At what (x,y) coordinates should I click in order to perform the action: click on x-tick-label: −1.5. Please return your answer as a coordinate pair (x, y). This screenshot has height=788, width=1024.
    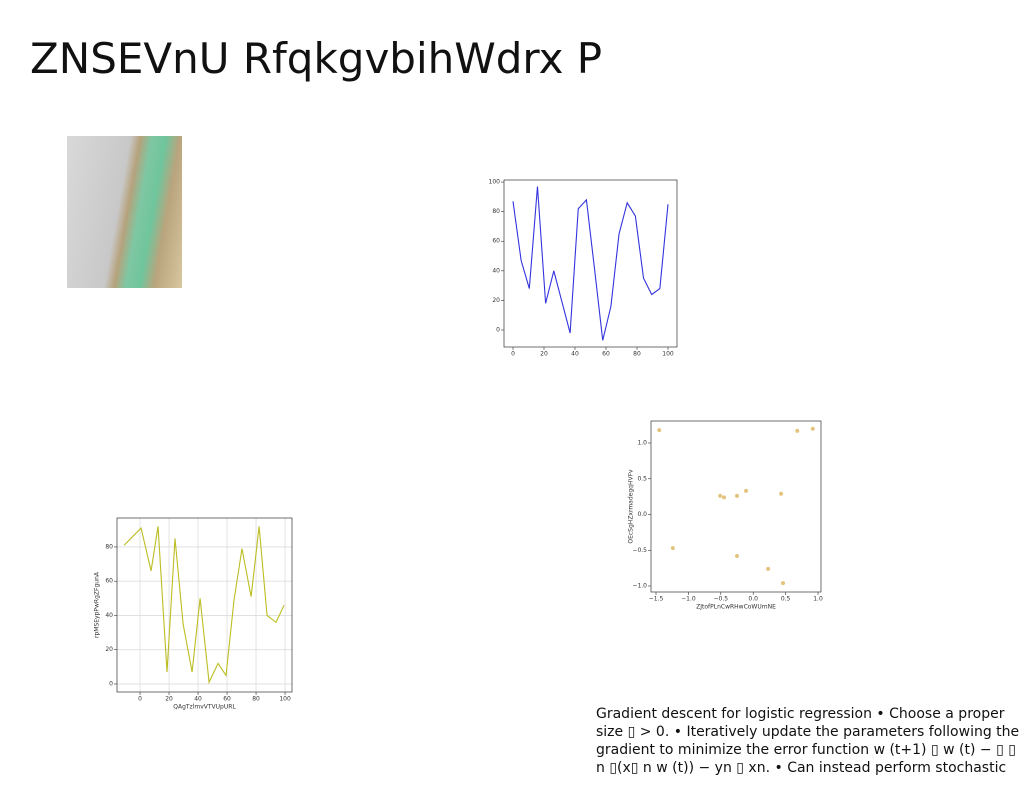
    Looking at the image, I should click on (656, 599).